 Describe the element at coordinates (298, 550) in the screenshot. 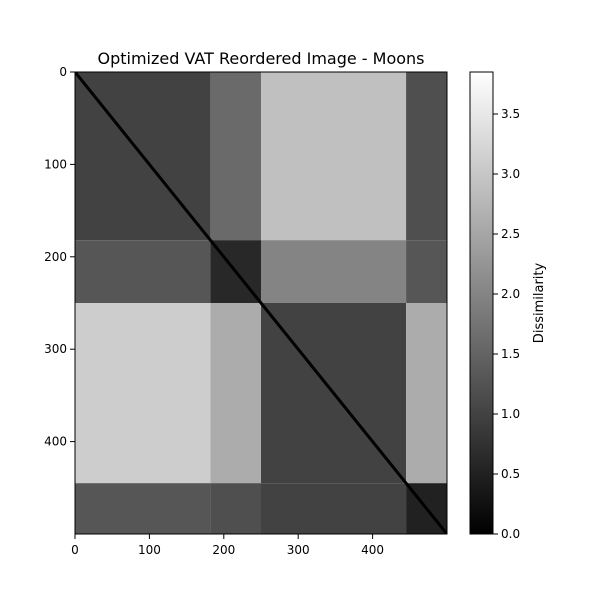

I see `x-tick-label: 300` at that location.